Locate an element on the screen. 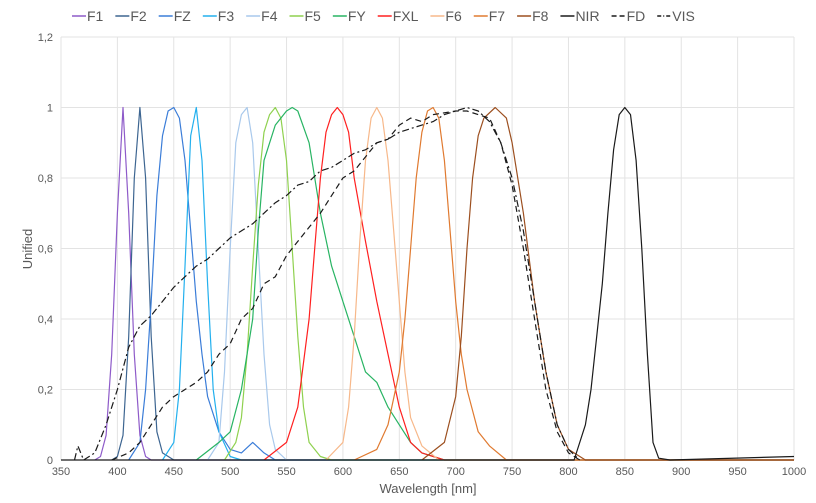 The image size is (816, 503). x-tick-label: 650 is located at coordinates (399, 472).